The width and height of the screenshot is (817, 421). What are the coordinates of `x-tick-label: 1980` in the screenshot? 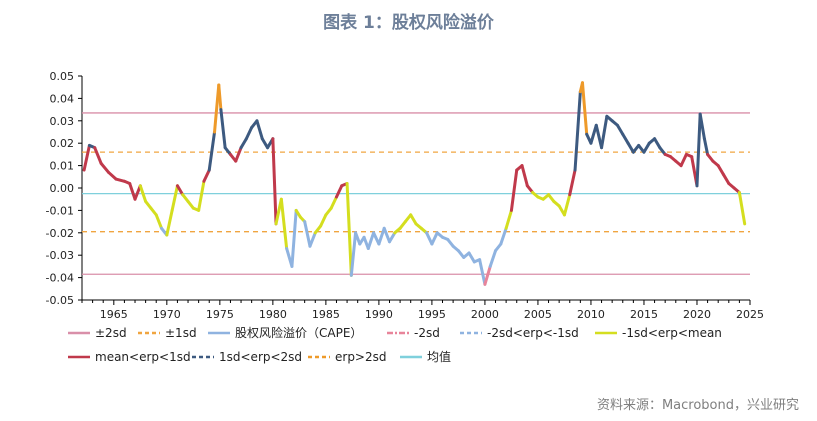 It's located at (273, 314).